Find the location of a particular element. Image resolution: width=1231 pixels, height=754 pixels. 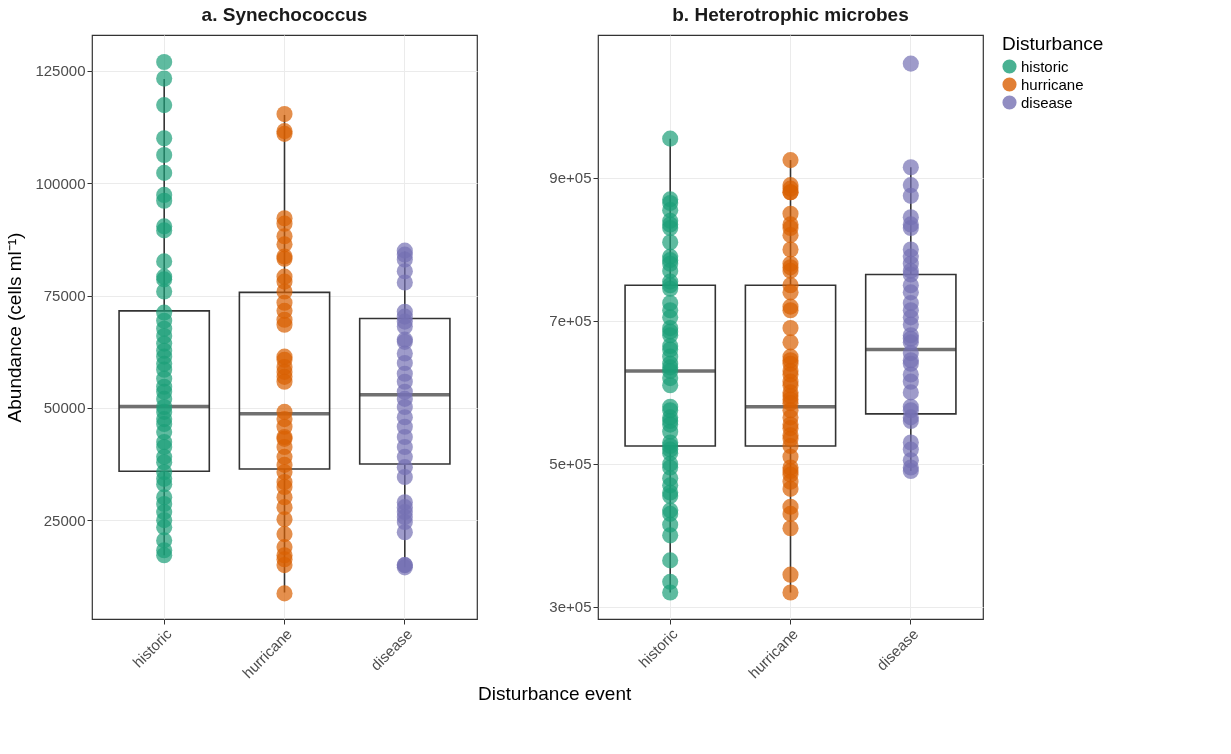

legend-label: hurricane is located at coordinates (1052, 84).